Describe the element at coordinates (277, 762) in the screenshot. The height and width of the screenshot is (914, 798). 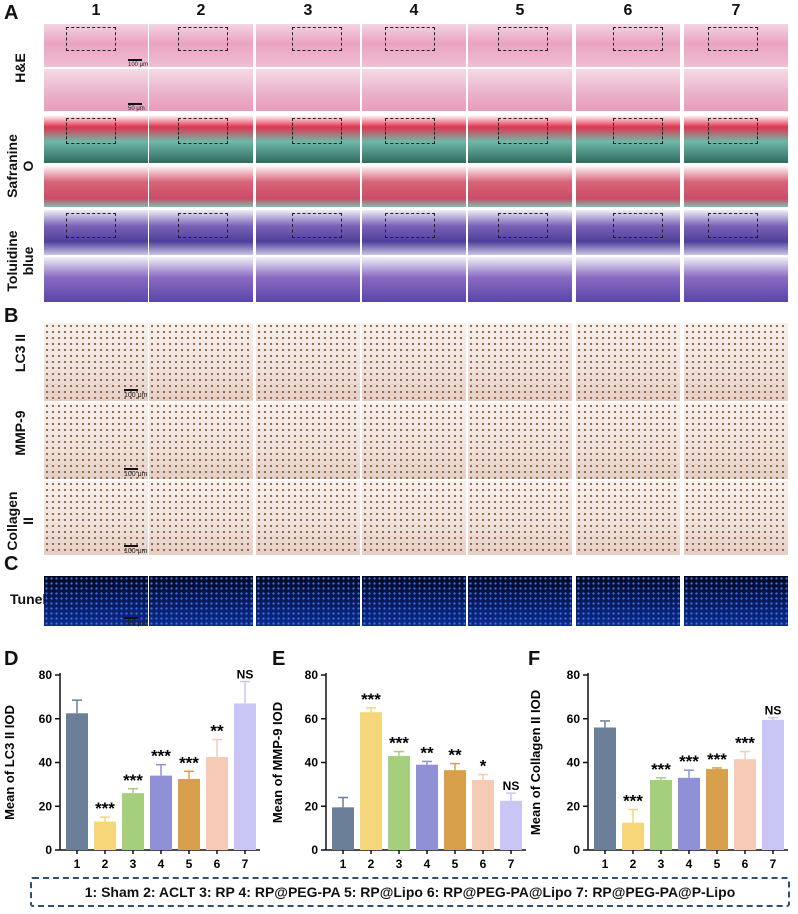
I see `y-axis-label: Mean of MMP-9 IOD` at that location.